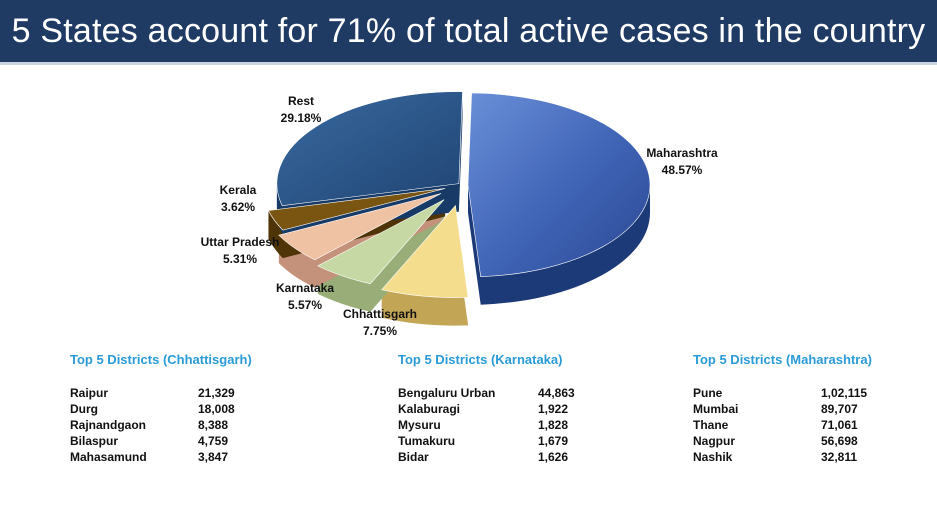  I want to click on pie-slice-chhattisgarh, so click(425, 251).